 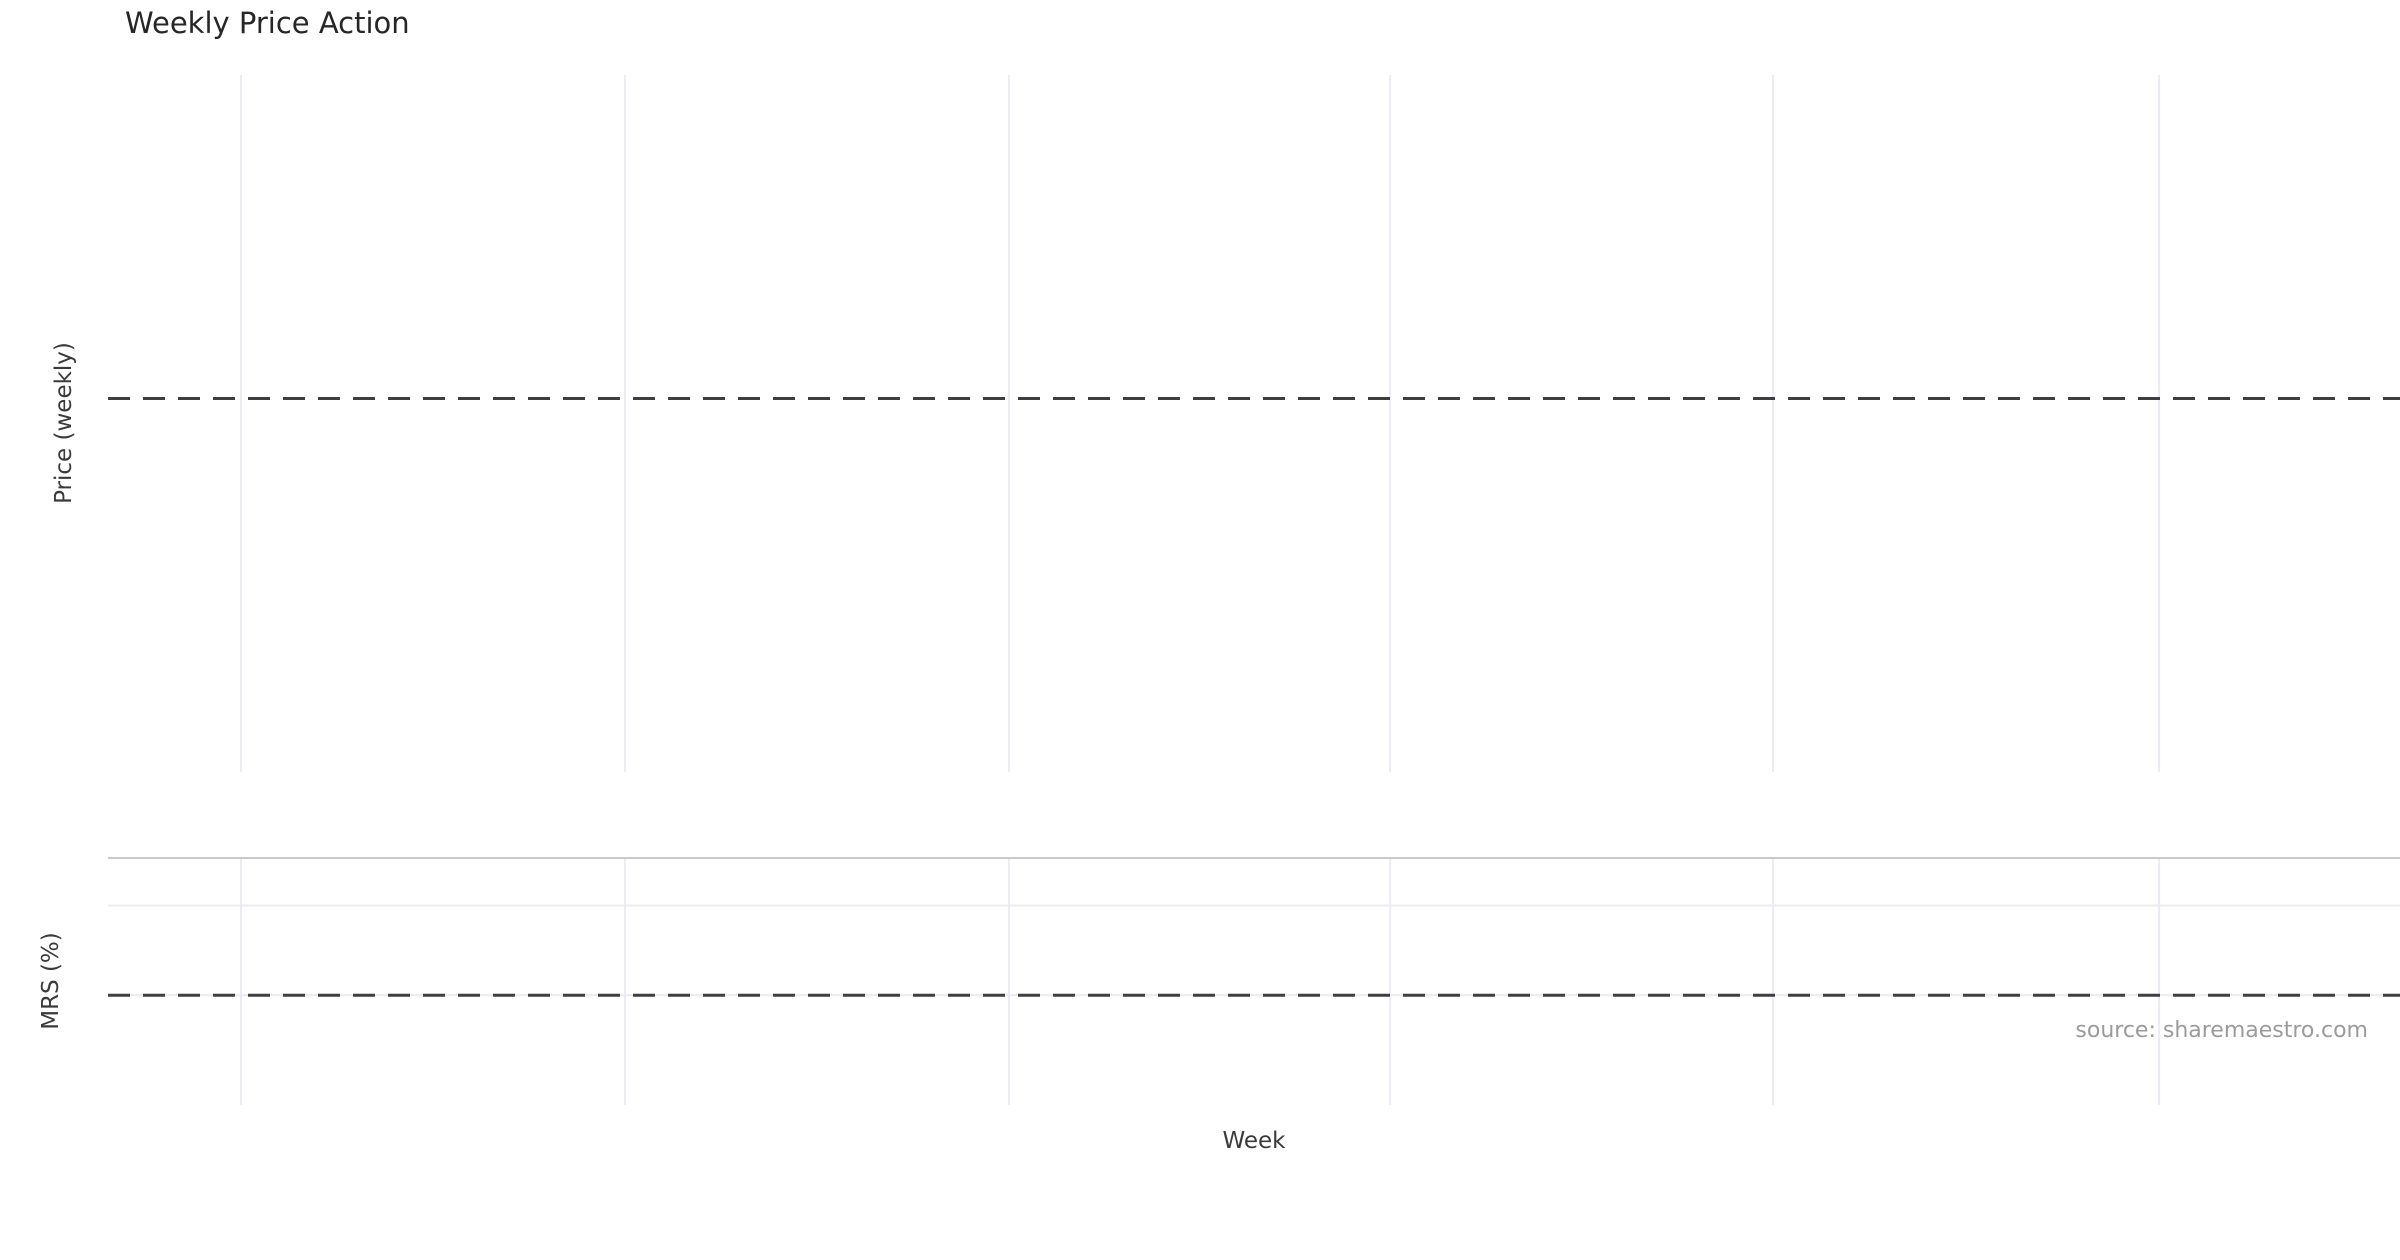 I want to click on price-y-axis-label: Price (weekly), so click(x=64, y=423).